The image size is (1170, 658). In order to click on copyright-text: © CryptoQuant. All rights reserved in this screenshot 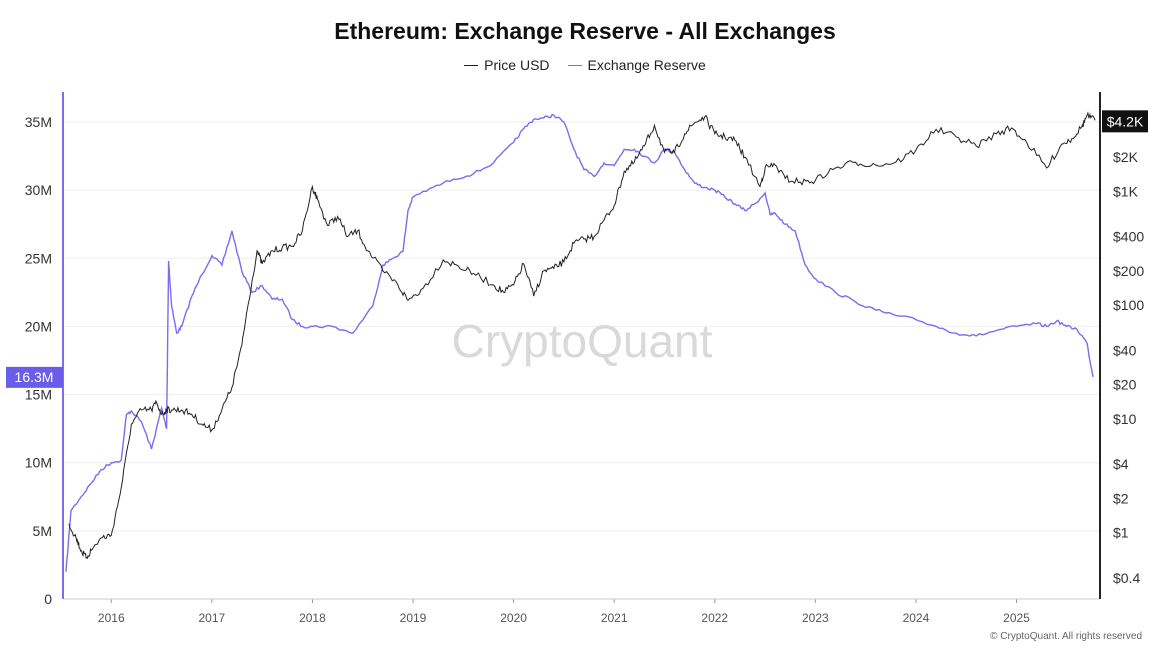, I will do `click(1066, 636)`.